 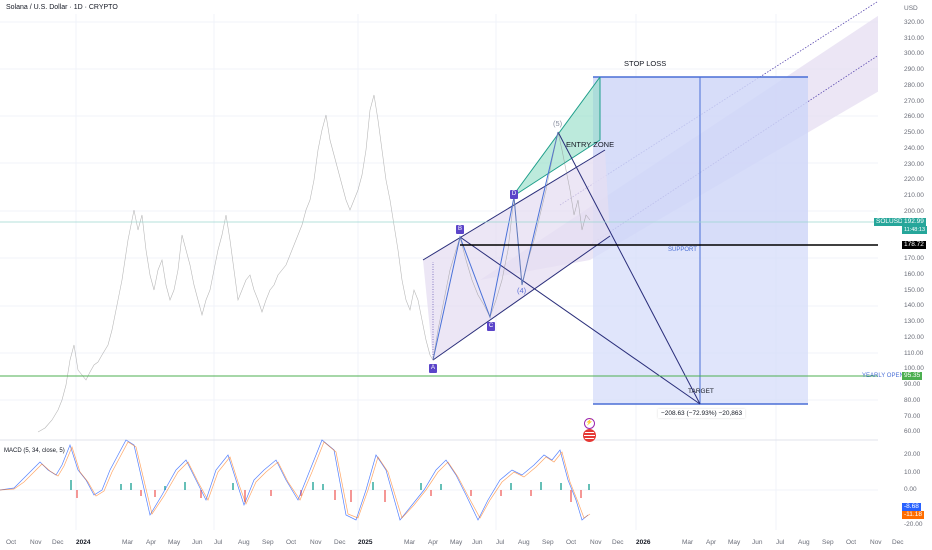 I want to click on price-tick: 140.00, so click(x=914, y=305).